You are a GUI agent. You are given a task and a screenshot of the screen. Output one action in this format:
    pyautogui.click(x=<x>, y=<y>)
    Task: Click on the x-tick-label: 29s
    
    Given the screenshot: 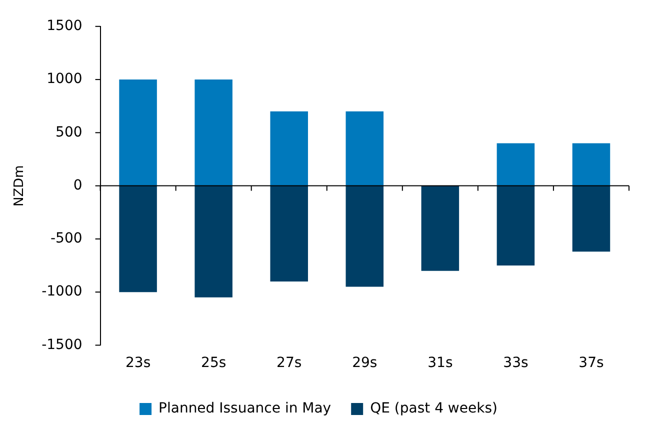 What is the action you would take?
    pyautogui.click(x=365, y=363)
    